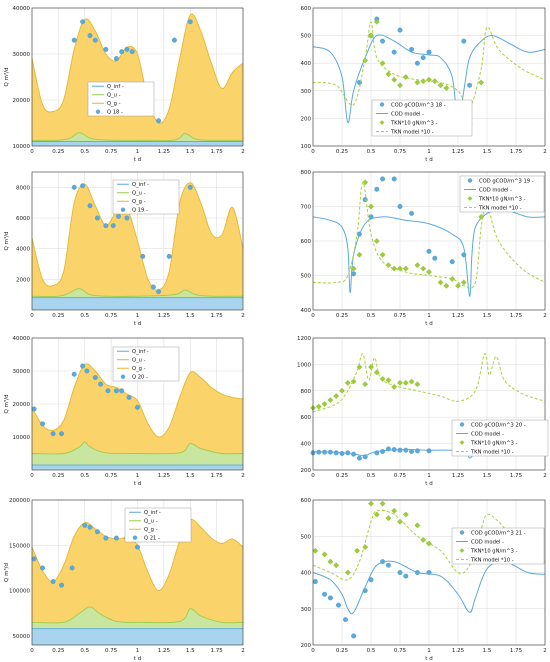  Describe the element at coordinates (137, 236) in the screenshot. I see `line-q-inf-` at that location.